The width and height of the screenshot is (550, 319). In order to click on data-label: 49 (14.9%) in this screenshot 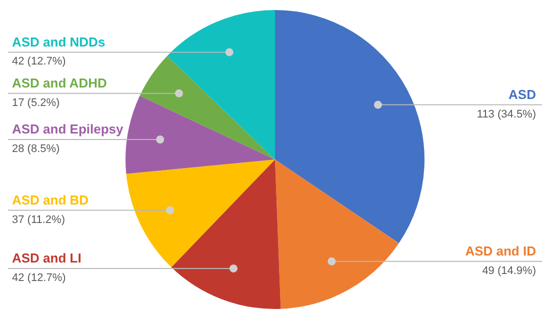, I will do `click(509, 270)`.